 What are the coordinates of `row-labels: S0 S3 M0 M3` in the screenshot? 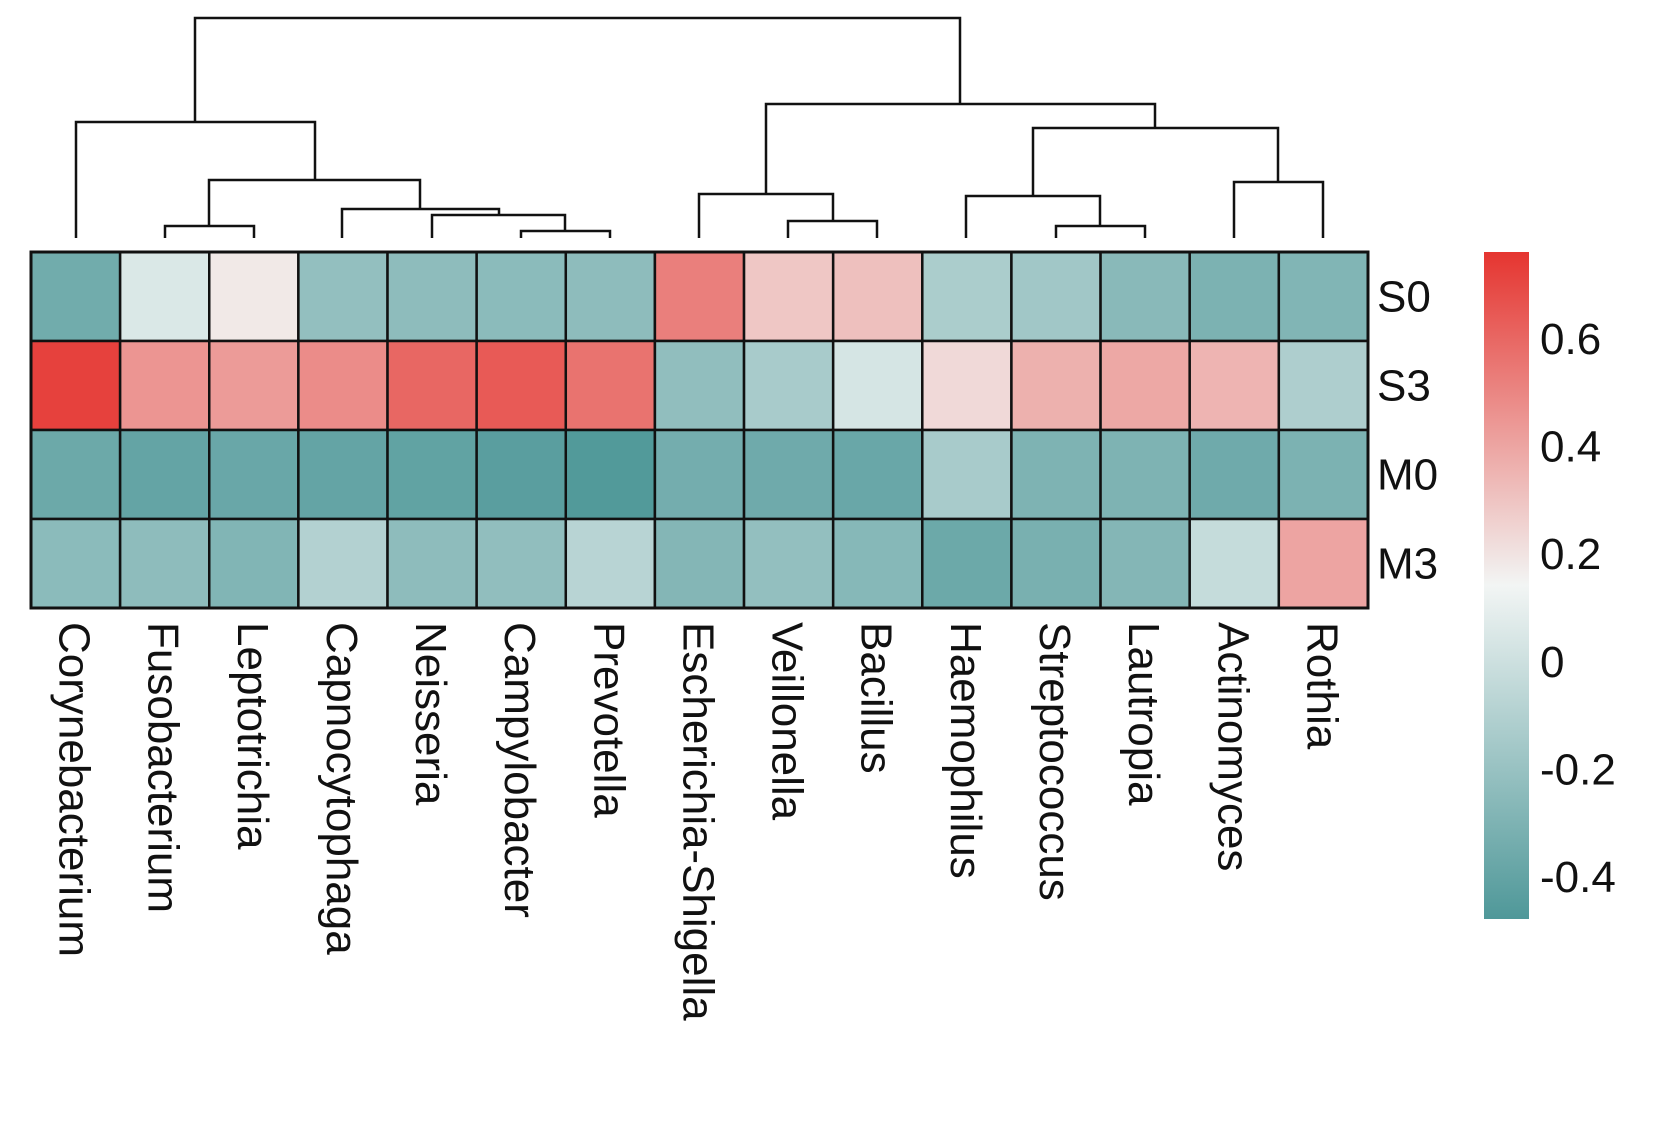 It's located at (1407, 431).